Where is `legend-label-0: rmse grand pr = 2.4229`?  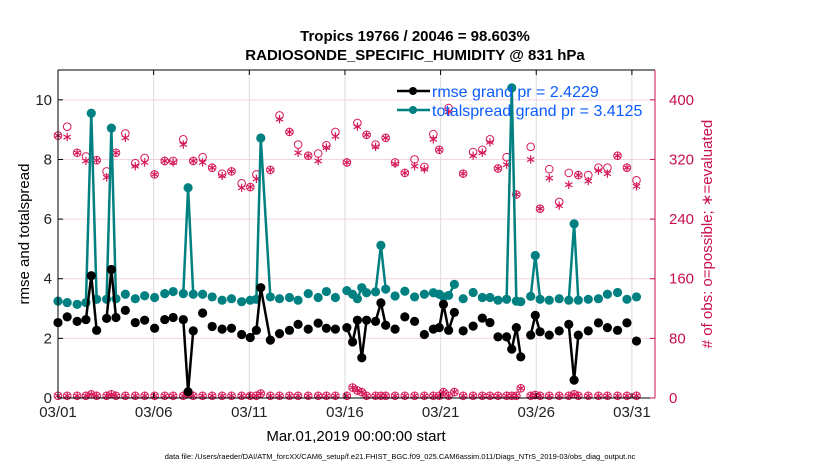 legend-label-0: rmse grand pr = 2.4229 is located at coordinates (515, 92).